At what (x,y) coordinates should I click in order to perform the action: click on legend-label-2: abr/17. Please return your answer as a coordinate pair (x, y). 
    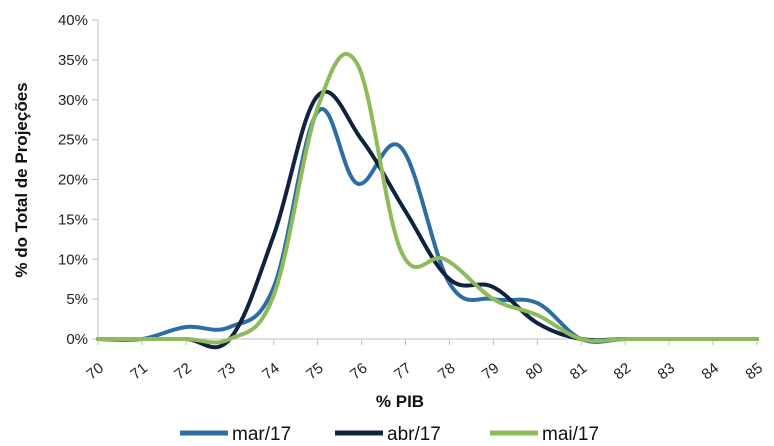
    Looking at the image, I should click on (414, 434).